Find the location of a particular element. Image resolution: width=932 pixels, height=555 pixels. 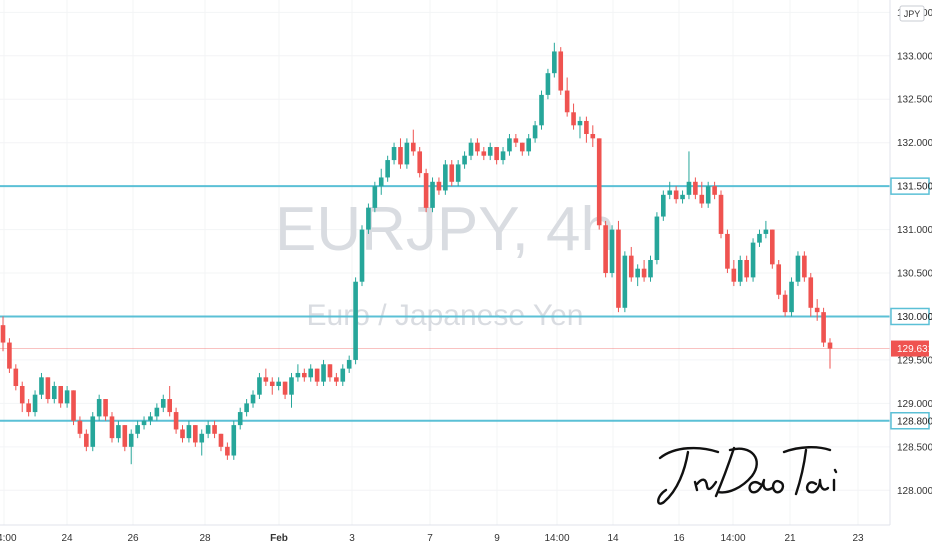

x-tick-label: 7 is located at coordinates (430, 538).